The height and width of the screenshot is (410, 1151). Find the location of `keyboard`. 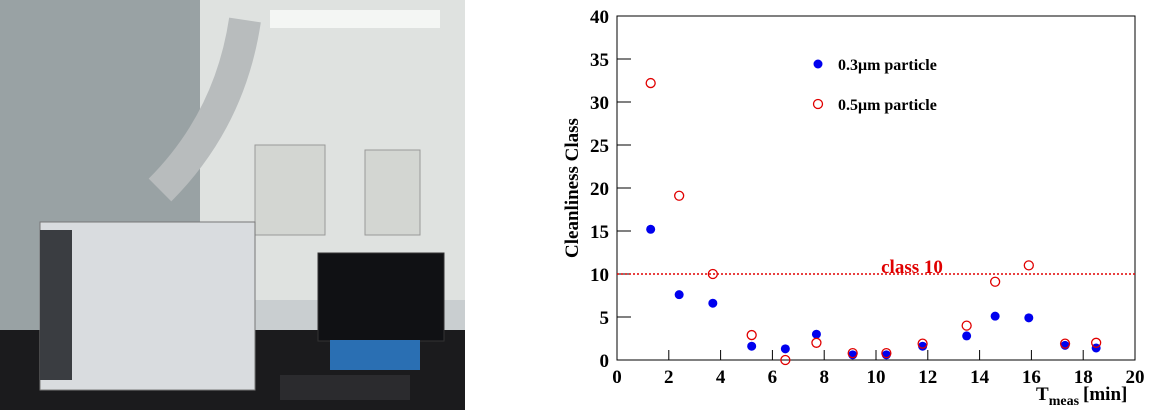

keyboard is located at coordinates (345, 387).